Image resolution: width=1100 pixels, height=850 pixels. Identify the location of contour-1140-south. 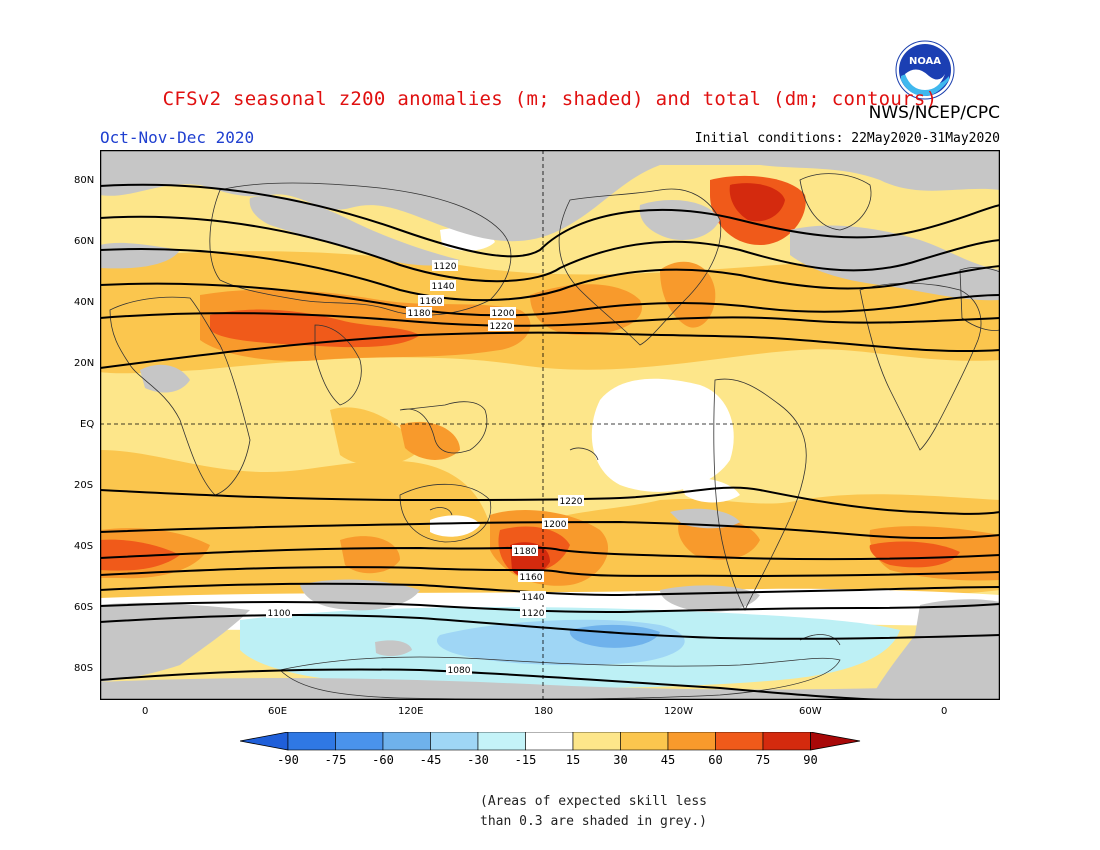
(550, 589).